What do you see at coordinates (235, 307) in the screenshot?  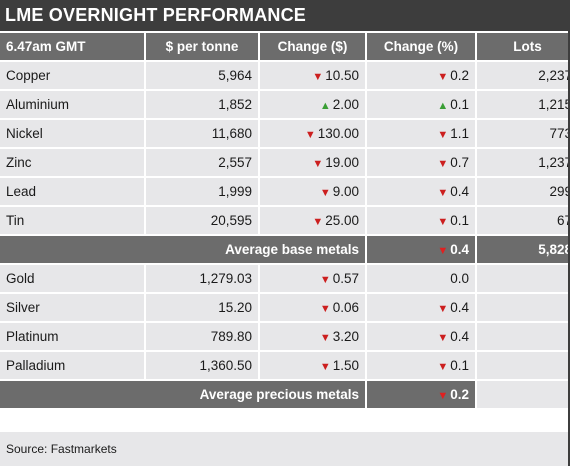 I see `price-cell-value: 15.20` at bounding box center [235, 307].